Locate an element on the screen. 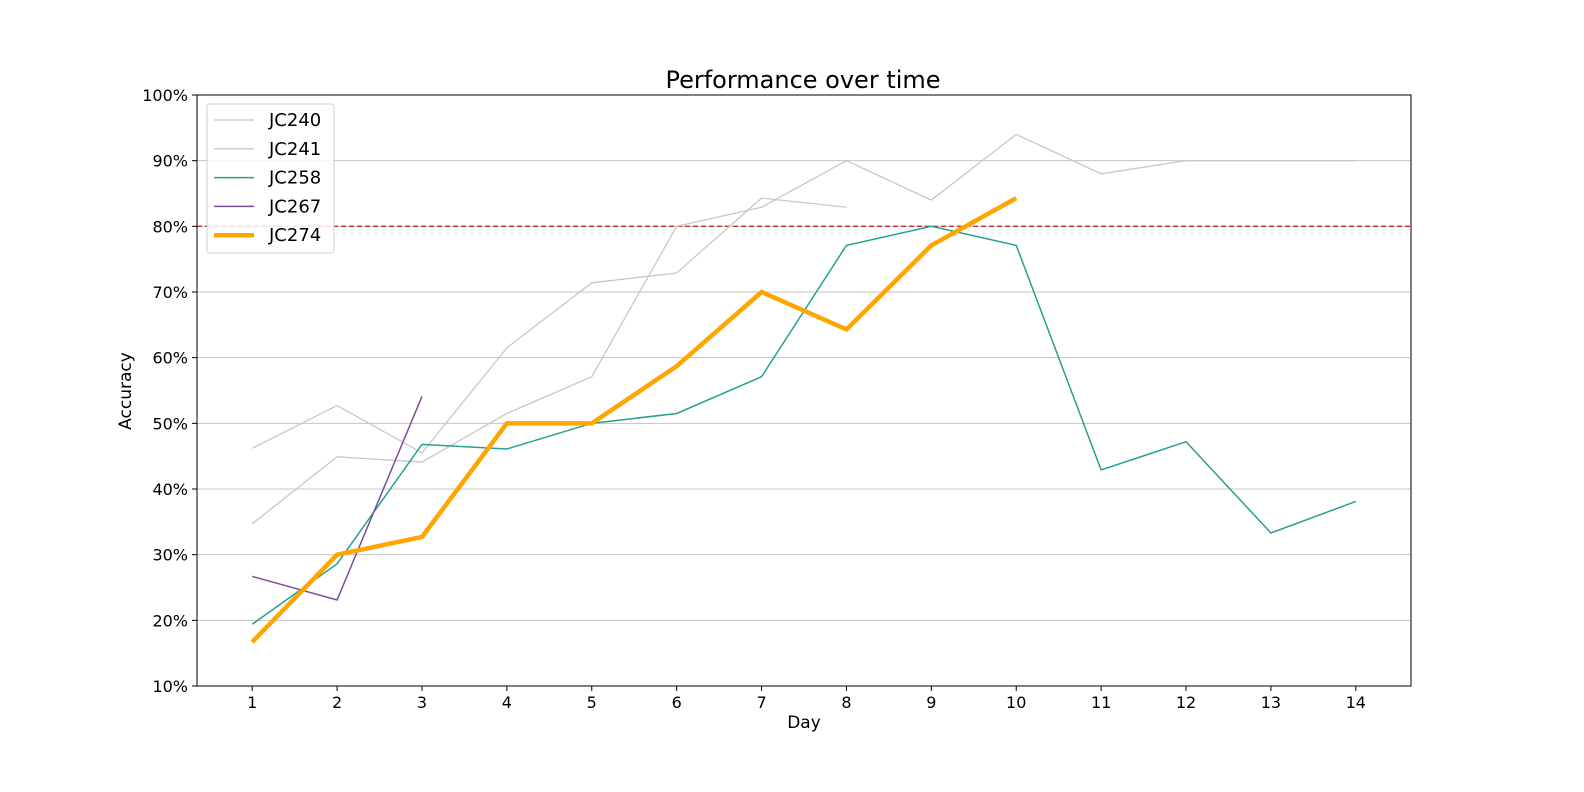  y-axis-label: Accuracy is located at coordinates (126, 391).